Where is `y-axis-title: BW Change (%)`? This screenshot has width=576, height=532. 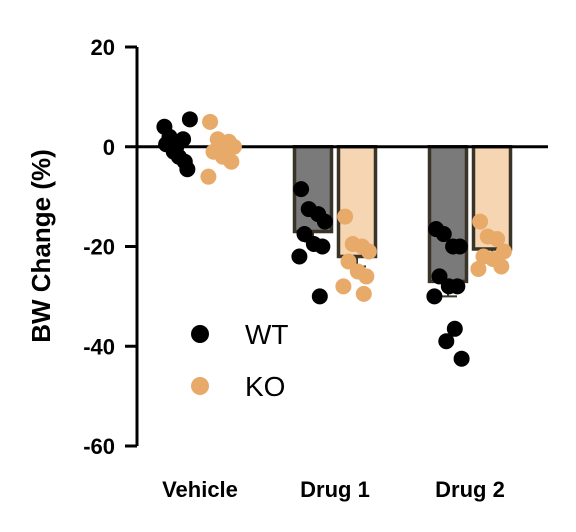 y-axis-title: BW Change (%) is located at coordinates (41, 246).